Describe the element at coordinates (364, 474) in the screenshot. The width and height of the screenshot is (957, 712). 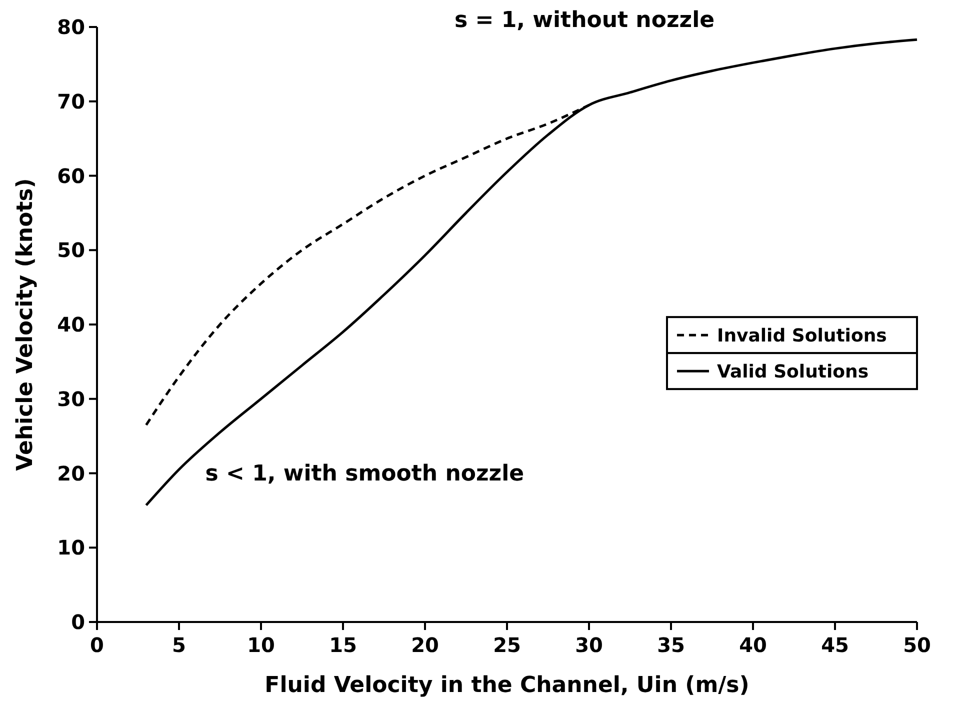
I see `annotation: s < 1, with smooth nozzle` at that location.